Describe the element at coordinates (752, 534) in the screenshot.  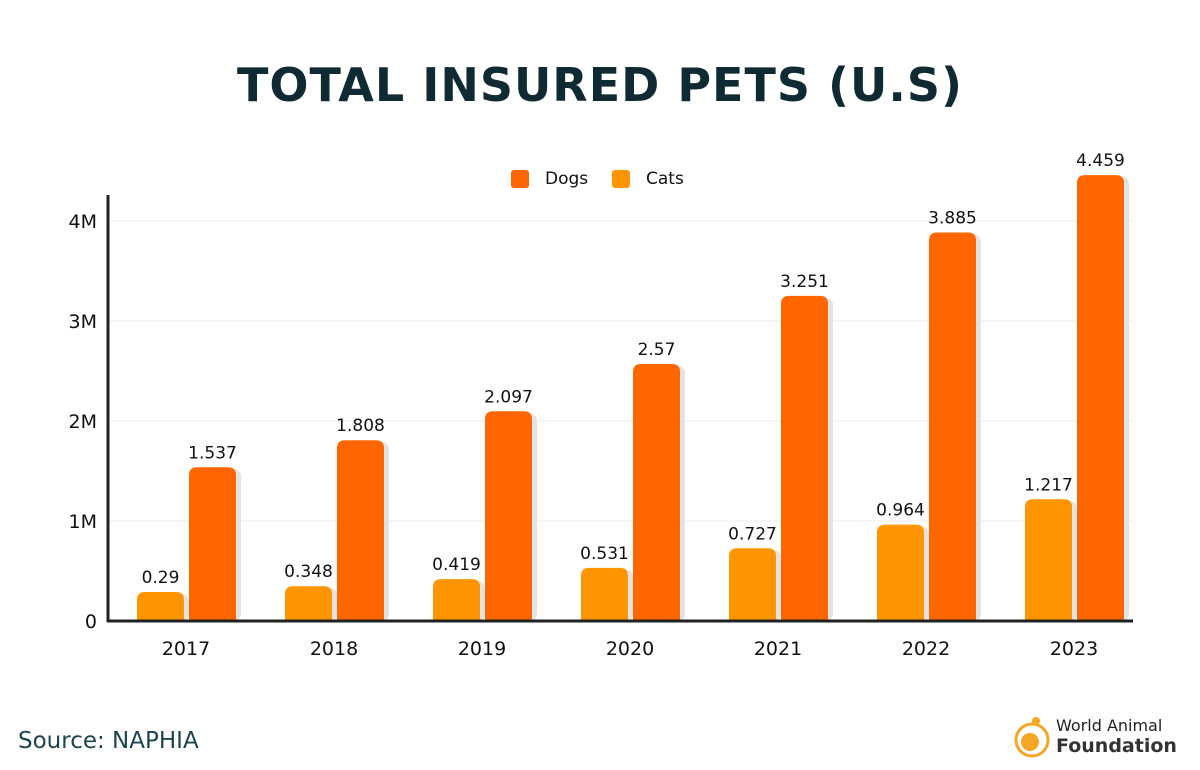
I see `data-label: 0.727` at that location.